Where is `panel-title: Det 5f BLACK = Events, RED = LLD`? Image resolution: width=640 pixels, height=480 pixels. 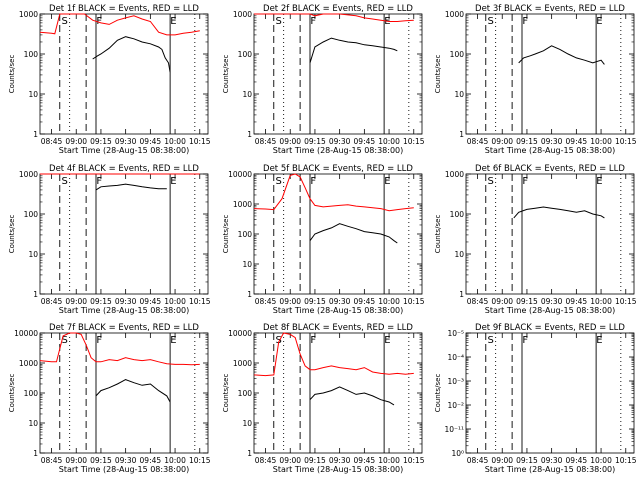 panel-title: Det 5f BLACK = Events, RED = LLD is located at coordinates (338, 169).